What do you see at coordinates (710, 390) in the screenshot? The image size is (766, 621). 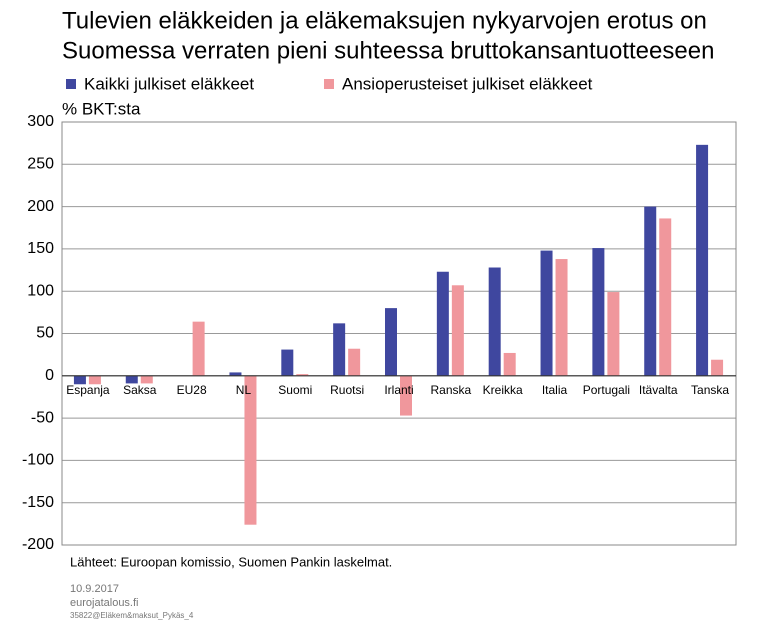 I see `x-tick-label: Tanska` at bounding box center [710, 390].